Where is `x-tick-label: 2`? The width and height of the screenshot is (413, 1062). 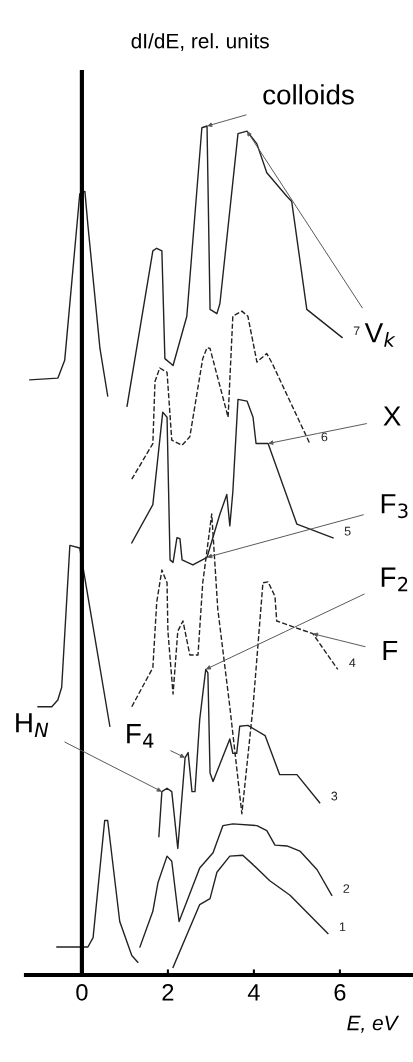
x-tick-label: 2 is located at coordinates (168, 992).